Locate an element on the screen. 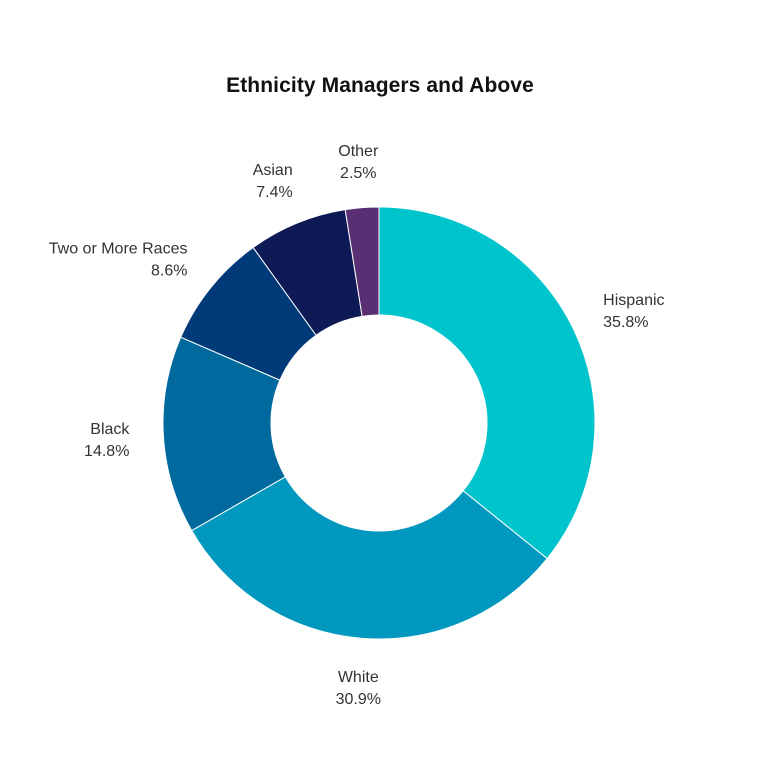  slice-value-other: 2.5% is located at coordinates (358, 173).